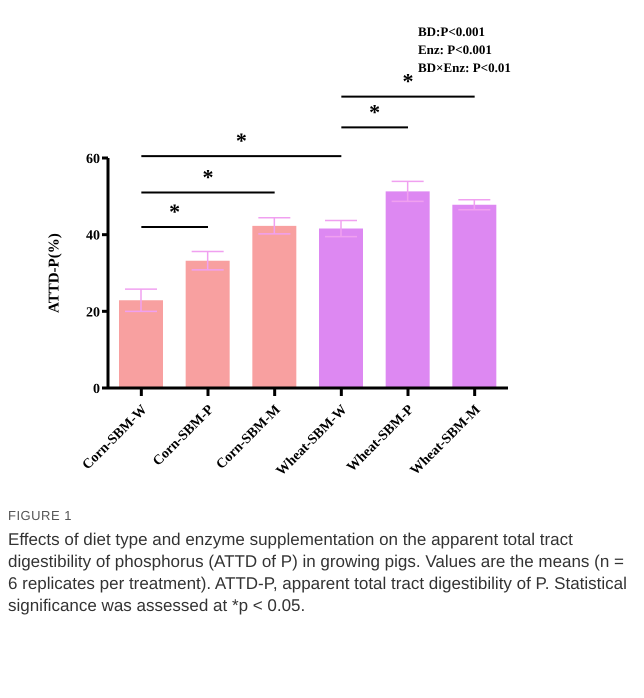 This screenshot has height=698, width=644. I want to click on caption: FIGURE 1, so click(40, 515).